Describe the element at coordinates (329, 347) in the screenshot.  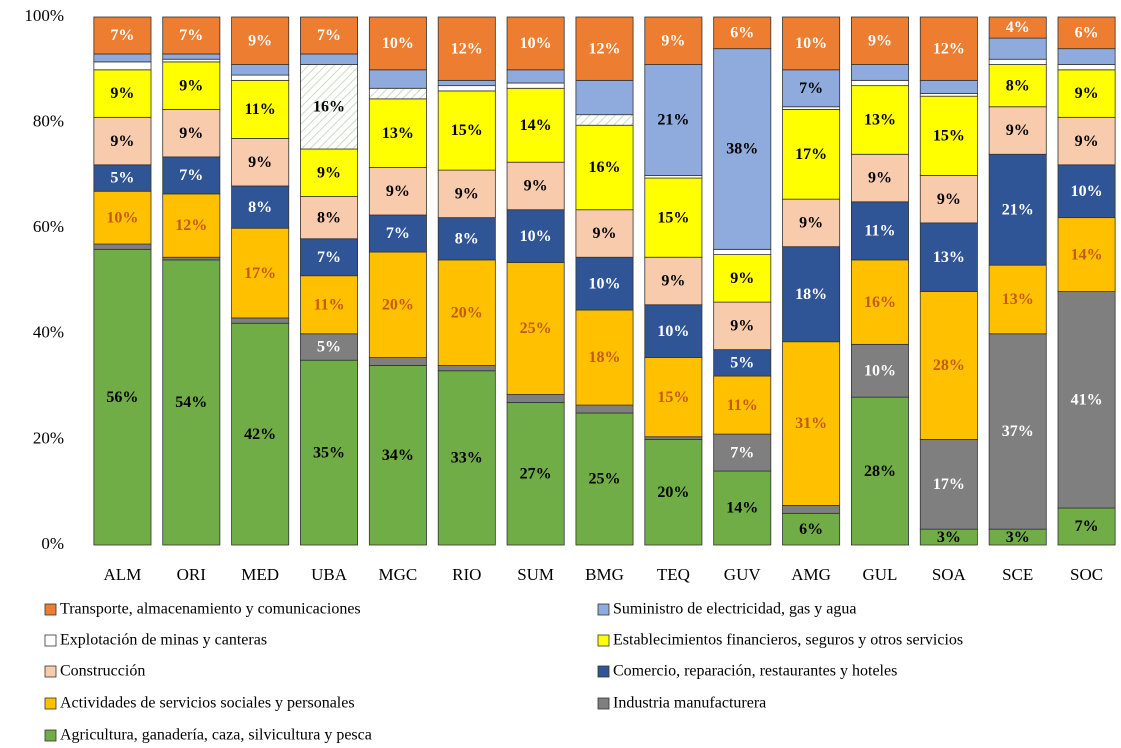
I see `data-label: 5%` at that location.